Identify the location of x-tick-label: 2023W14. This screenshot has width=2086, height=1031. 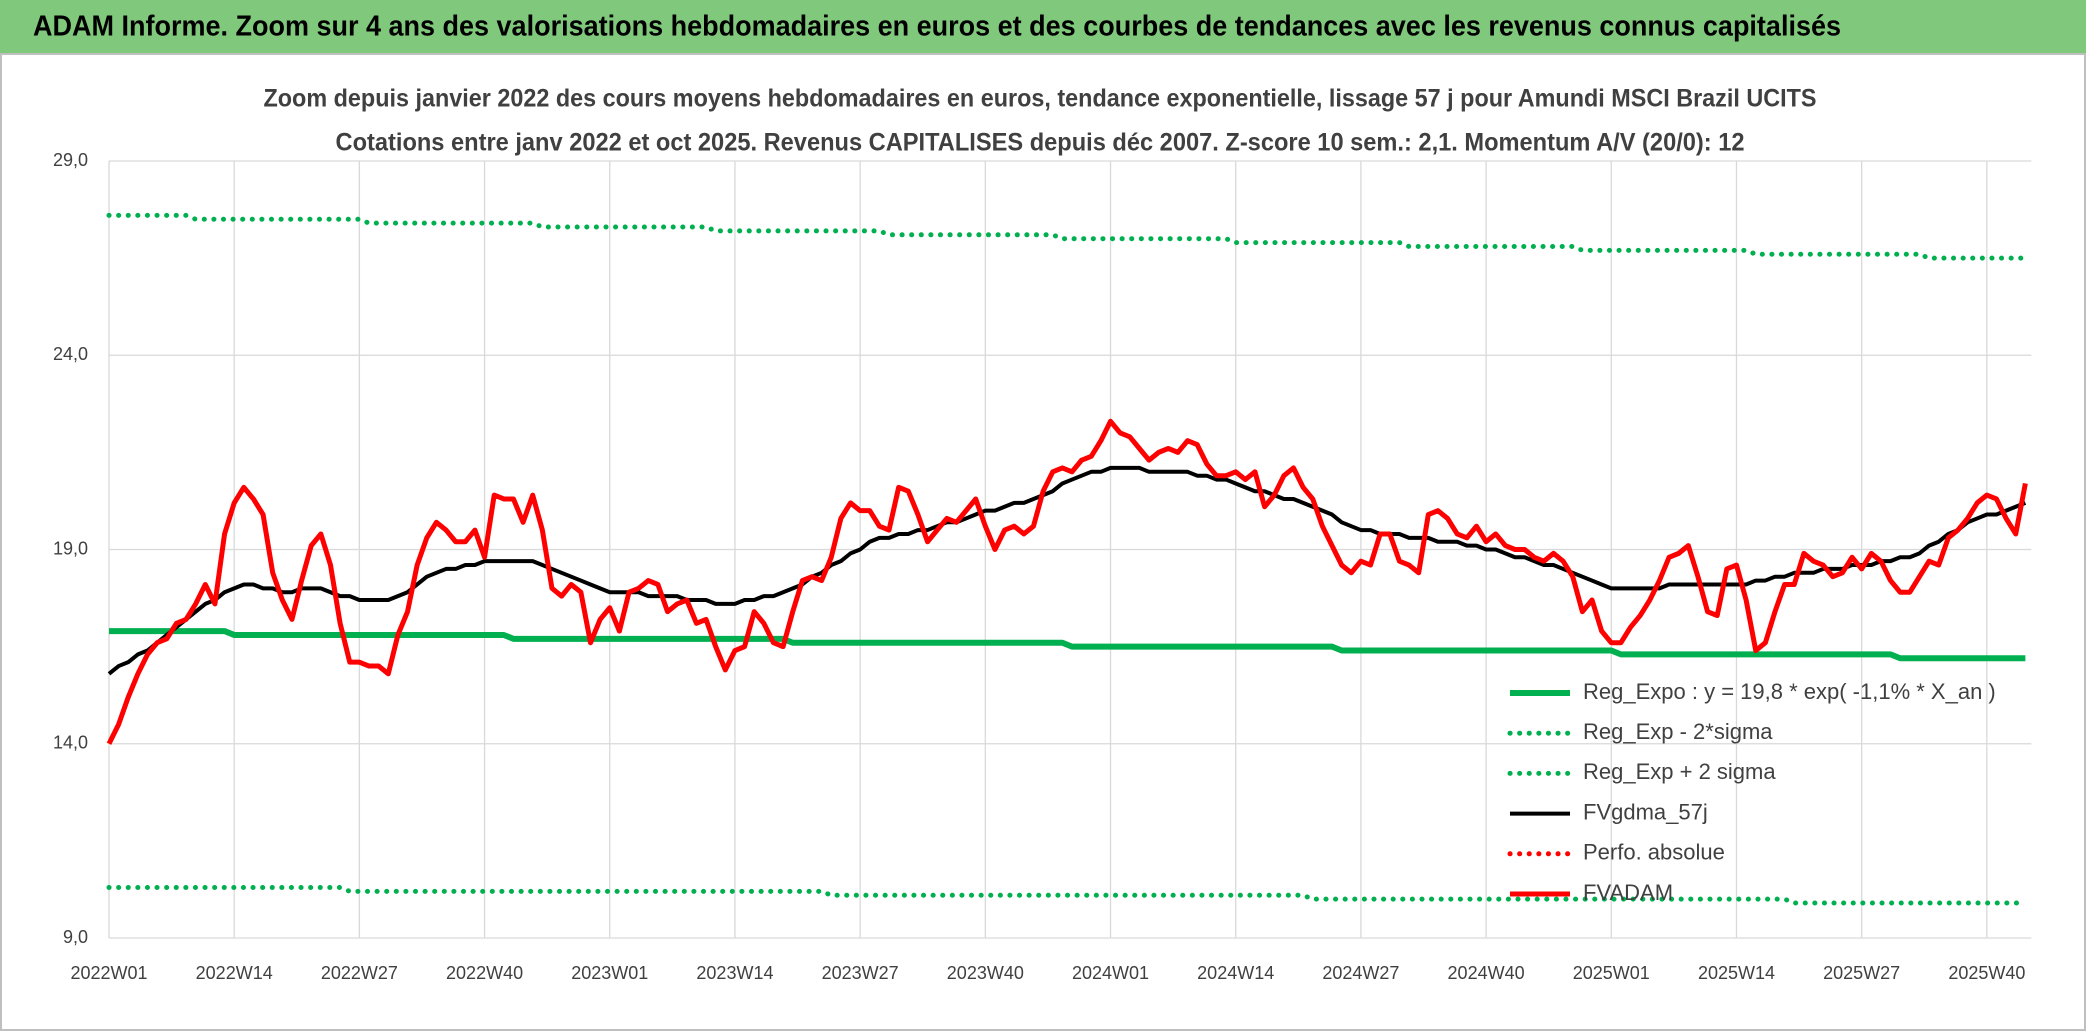
(734, 973).